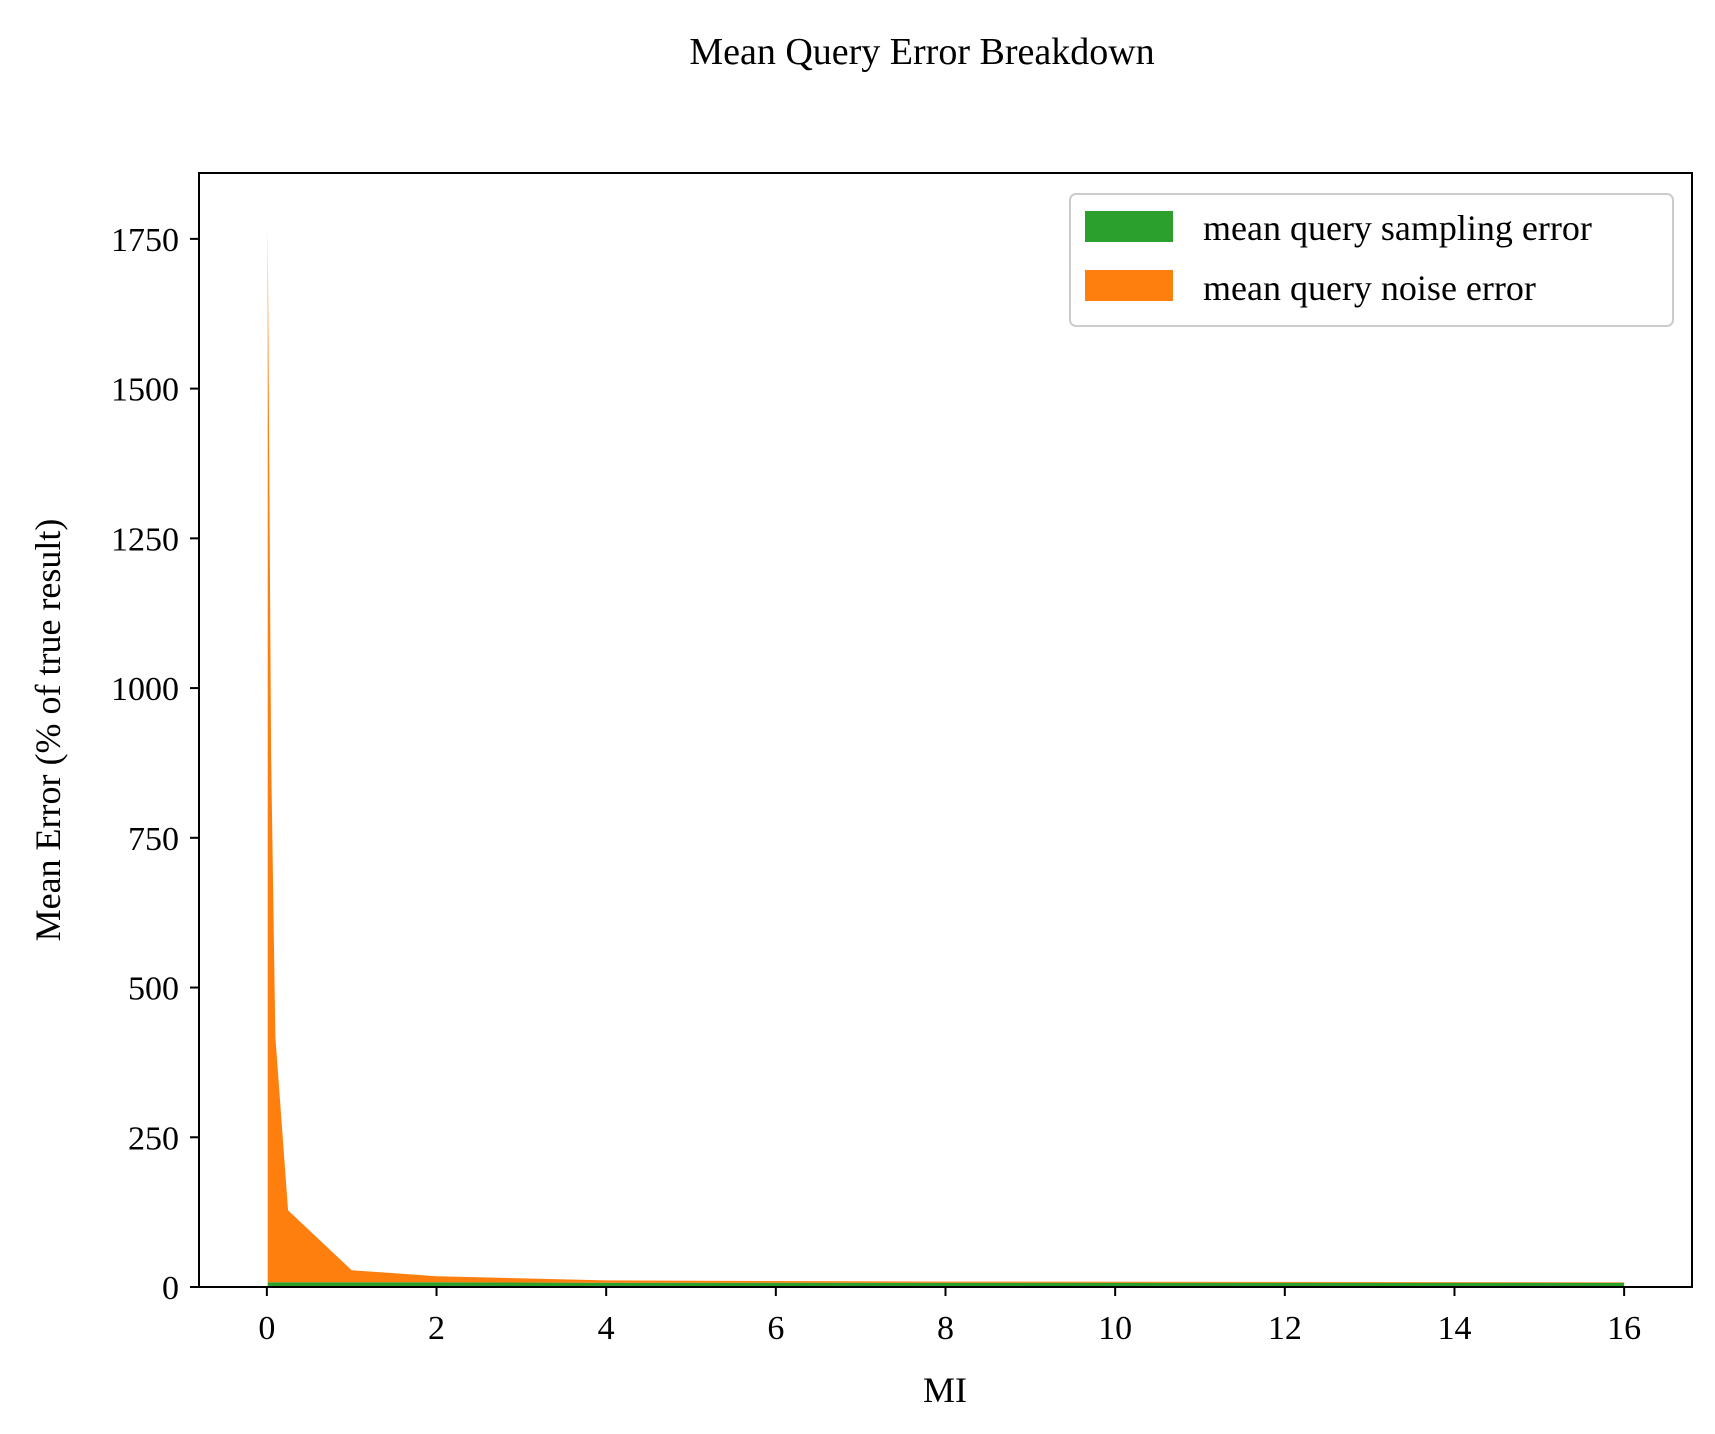 The height and width of the screenshot is (1434, 1715). What do you see at coordinates (153, 1138) in the screenshot?
I see `y-tick-label: 250` at bounding box center [153, 1138].